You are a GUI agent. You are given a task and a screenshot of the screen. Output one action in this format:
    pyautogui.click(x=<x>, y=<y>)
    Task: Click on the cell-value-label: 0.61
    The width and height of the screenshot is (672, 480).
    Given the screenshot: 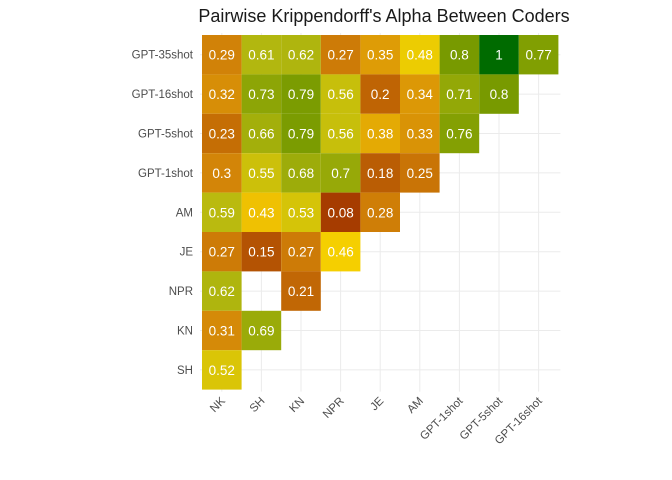 What is the action you would take?
    pyautogui.click(x=261, y=55)
    